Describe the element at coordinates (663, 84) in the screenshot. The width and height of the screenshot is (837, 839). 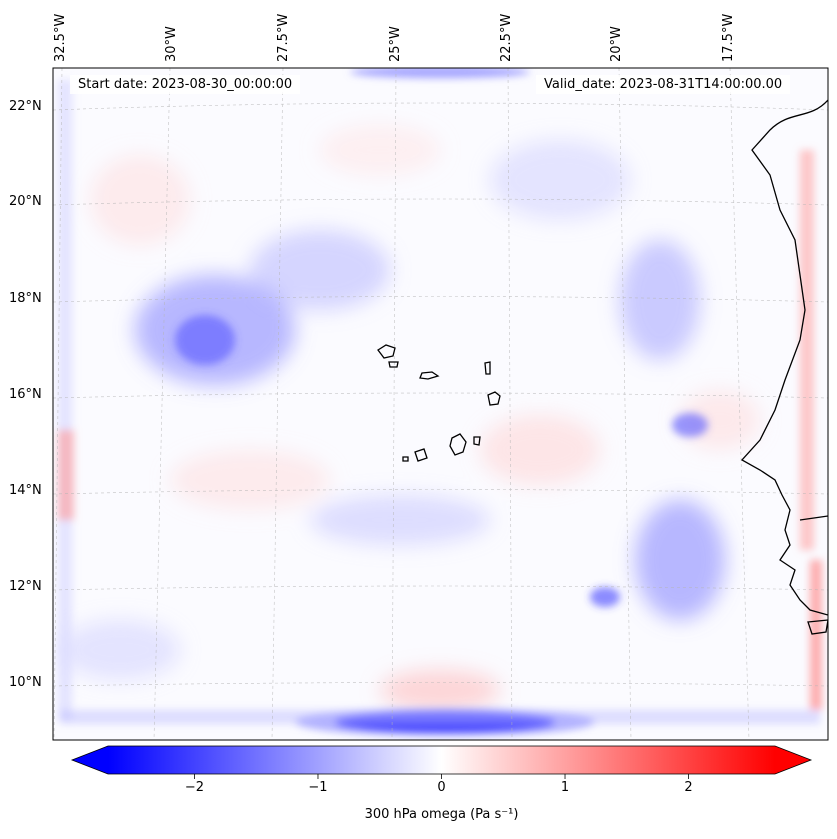
I see `valid-date-label: Valid_date: 2023-08-31T14:00:00.00` at that location.